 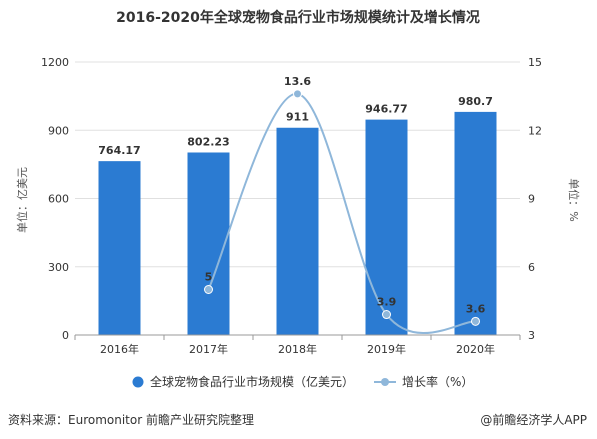 What do you see at coordinates (385, 382) in the screenshot?
I see `legend-line-dot` at bounding box center [385, 382].